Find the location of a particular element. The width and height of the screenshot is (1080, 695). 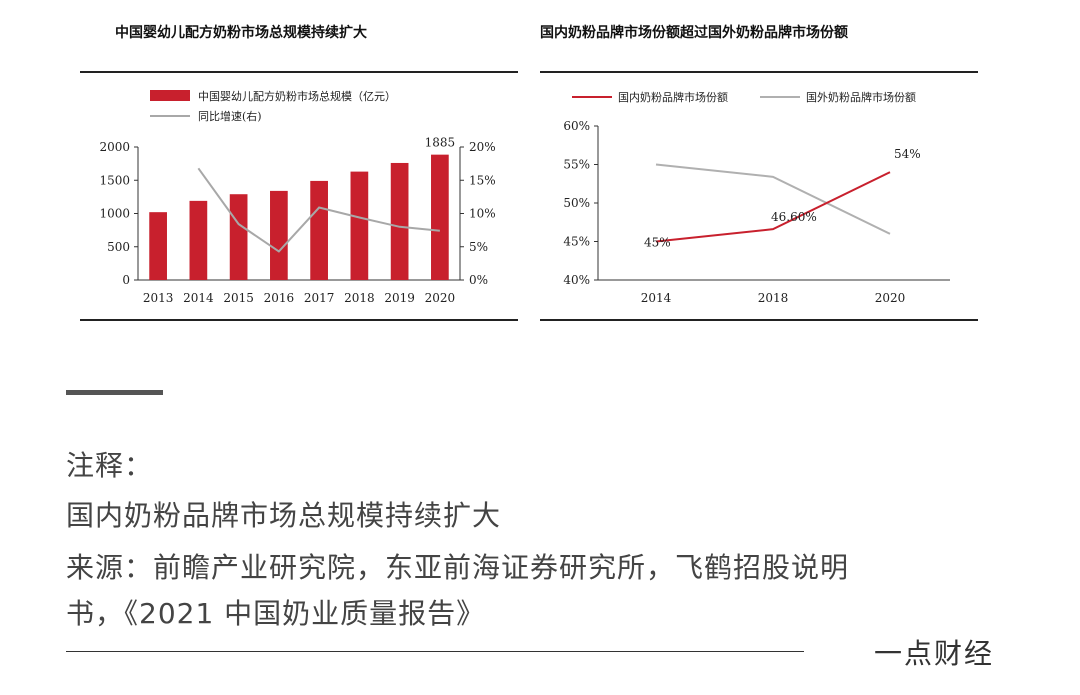

legend-bar-swatch is located at coordinates (170, 95).